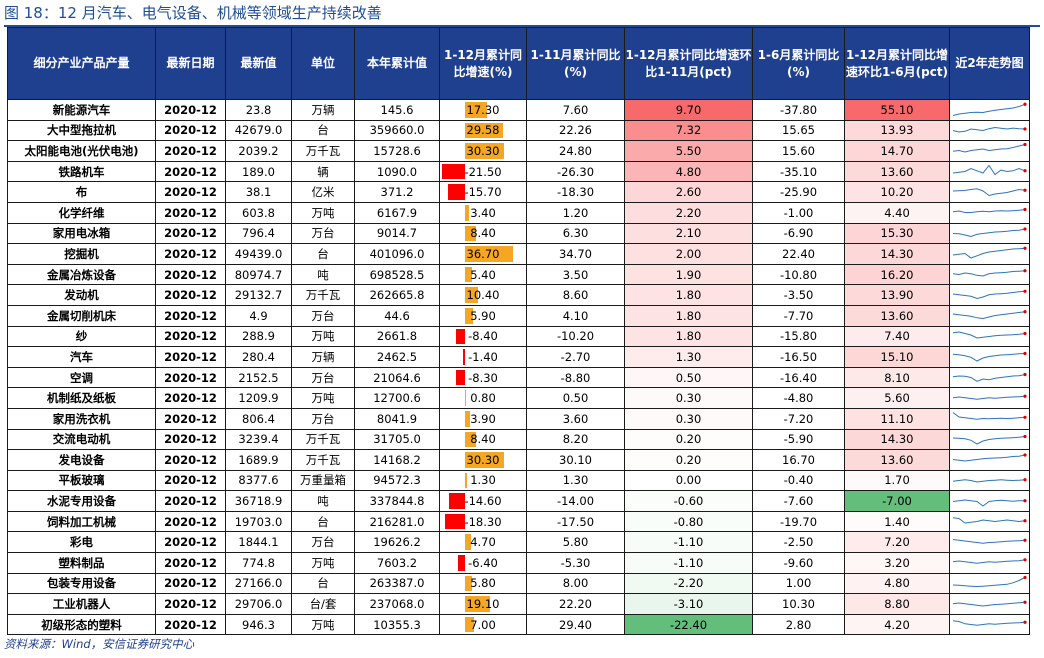 The width and height of the screenshot is (1044, 658). I want to click on yoy-jun-cell: -25.90, so click(798, 192).